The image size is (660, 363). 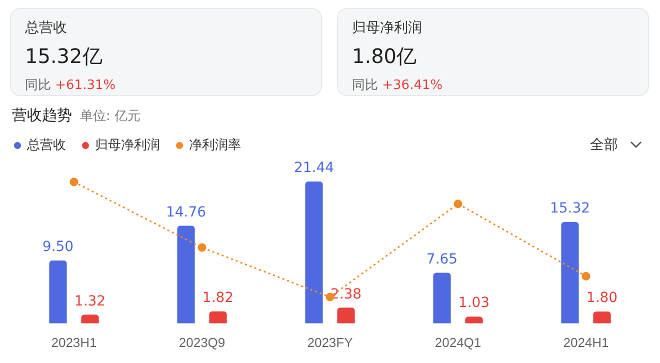 I want to click on text: 全部, so click(x=604, y=145).